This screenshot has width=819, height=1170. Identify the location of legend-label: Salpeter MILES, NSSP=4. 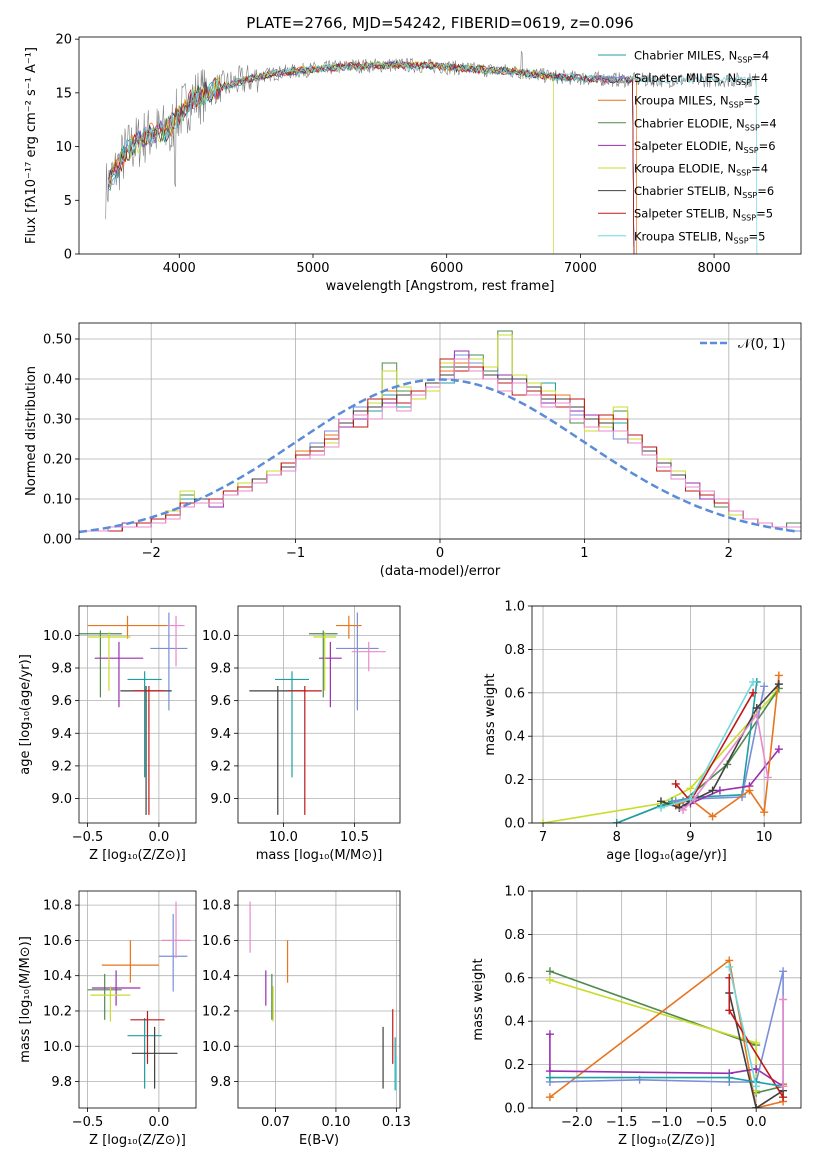
(701, 79).